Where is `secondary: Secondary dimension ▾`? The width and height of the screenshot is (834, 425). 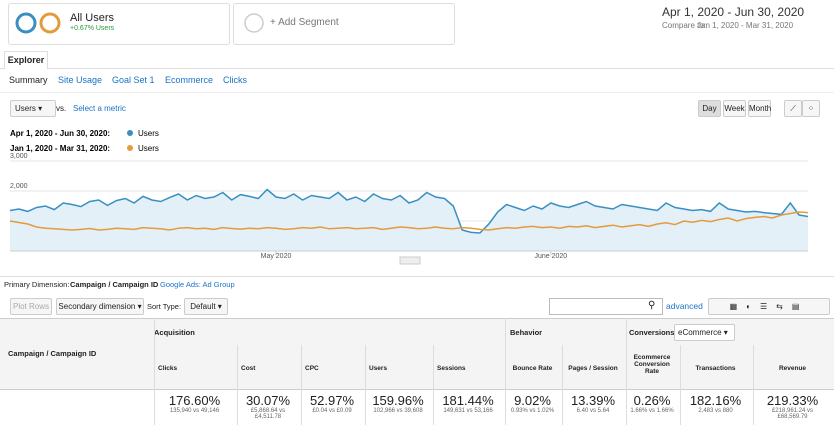
secondary: Secondary dimension ▾ is located at coordinates (100, 306).